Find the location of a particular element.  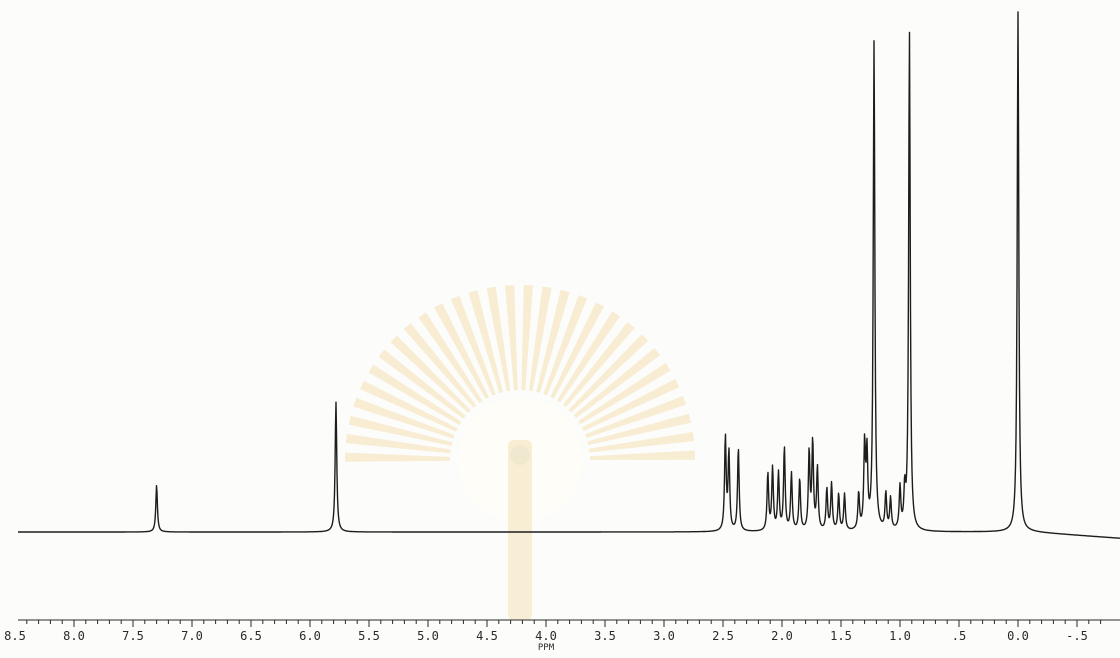

x-tick-label: 6.5 is located at coordinates (251, 636).